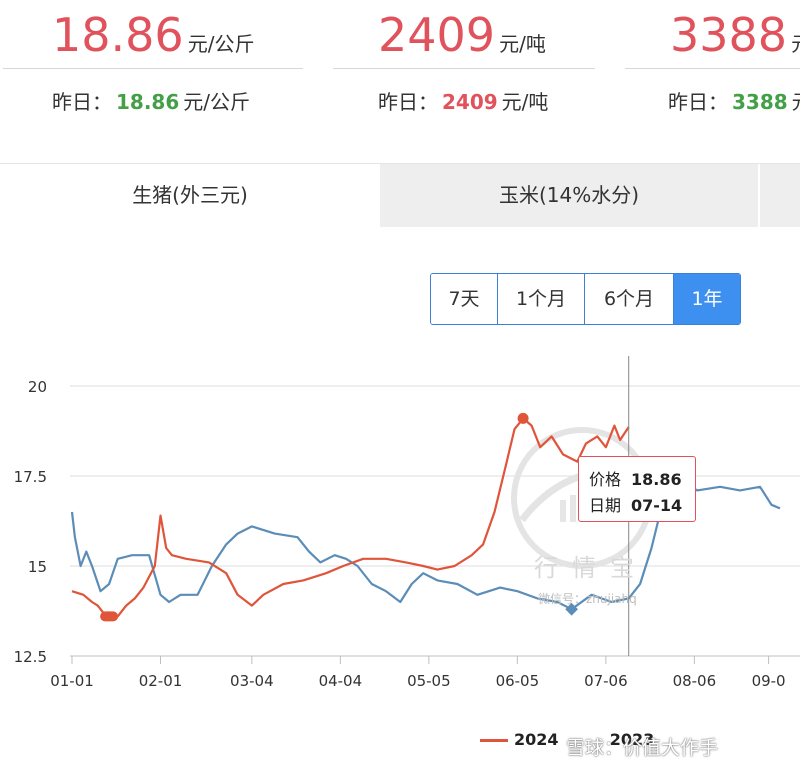  Describe the element at coordinates (587, 599) in the screenshot. I see `watermark-subtext: 微信号：zhujiahq` at that location.